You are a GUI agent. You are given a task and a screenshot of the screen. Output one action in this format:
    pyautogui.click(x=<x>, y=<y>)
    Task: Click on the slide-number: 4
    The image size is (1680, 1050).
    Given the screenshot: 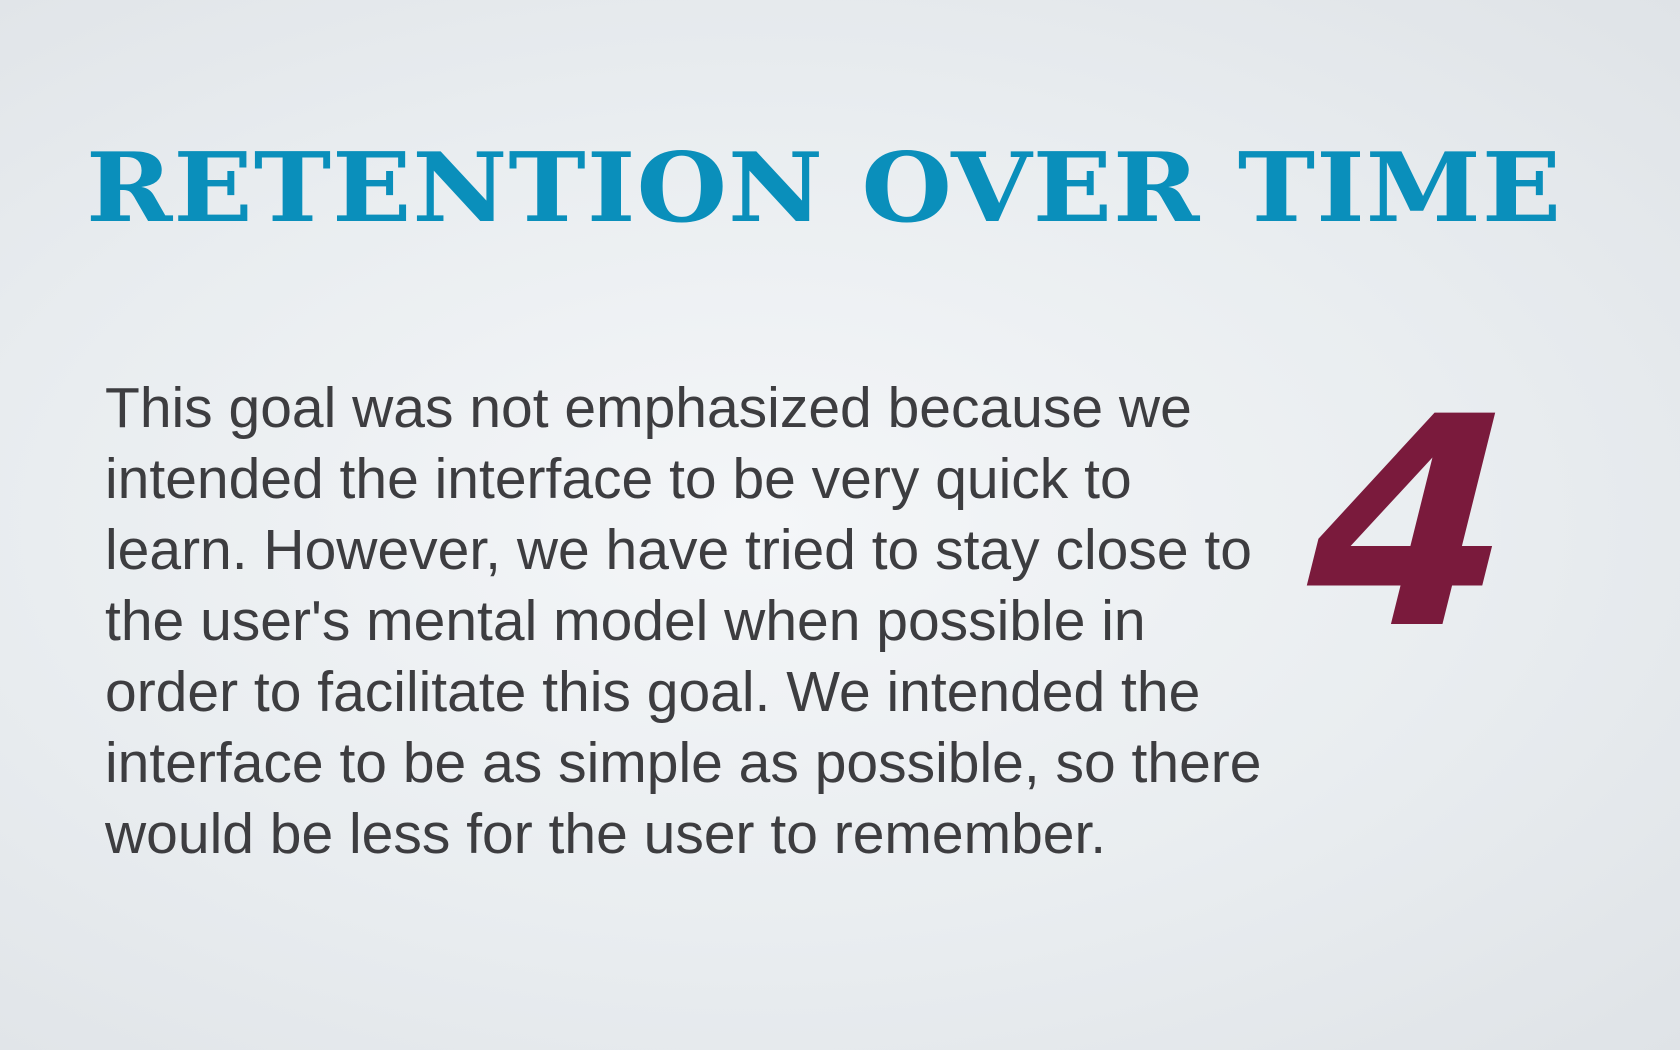 What is the action you would take?
    pyautogui.click(x=1409, y=524)
    